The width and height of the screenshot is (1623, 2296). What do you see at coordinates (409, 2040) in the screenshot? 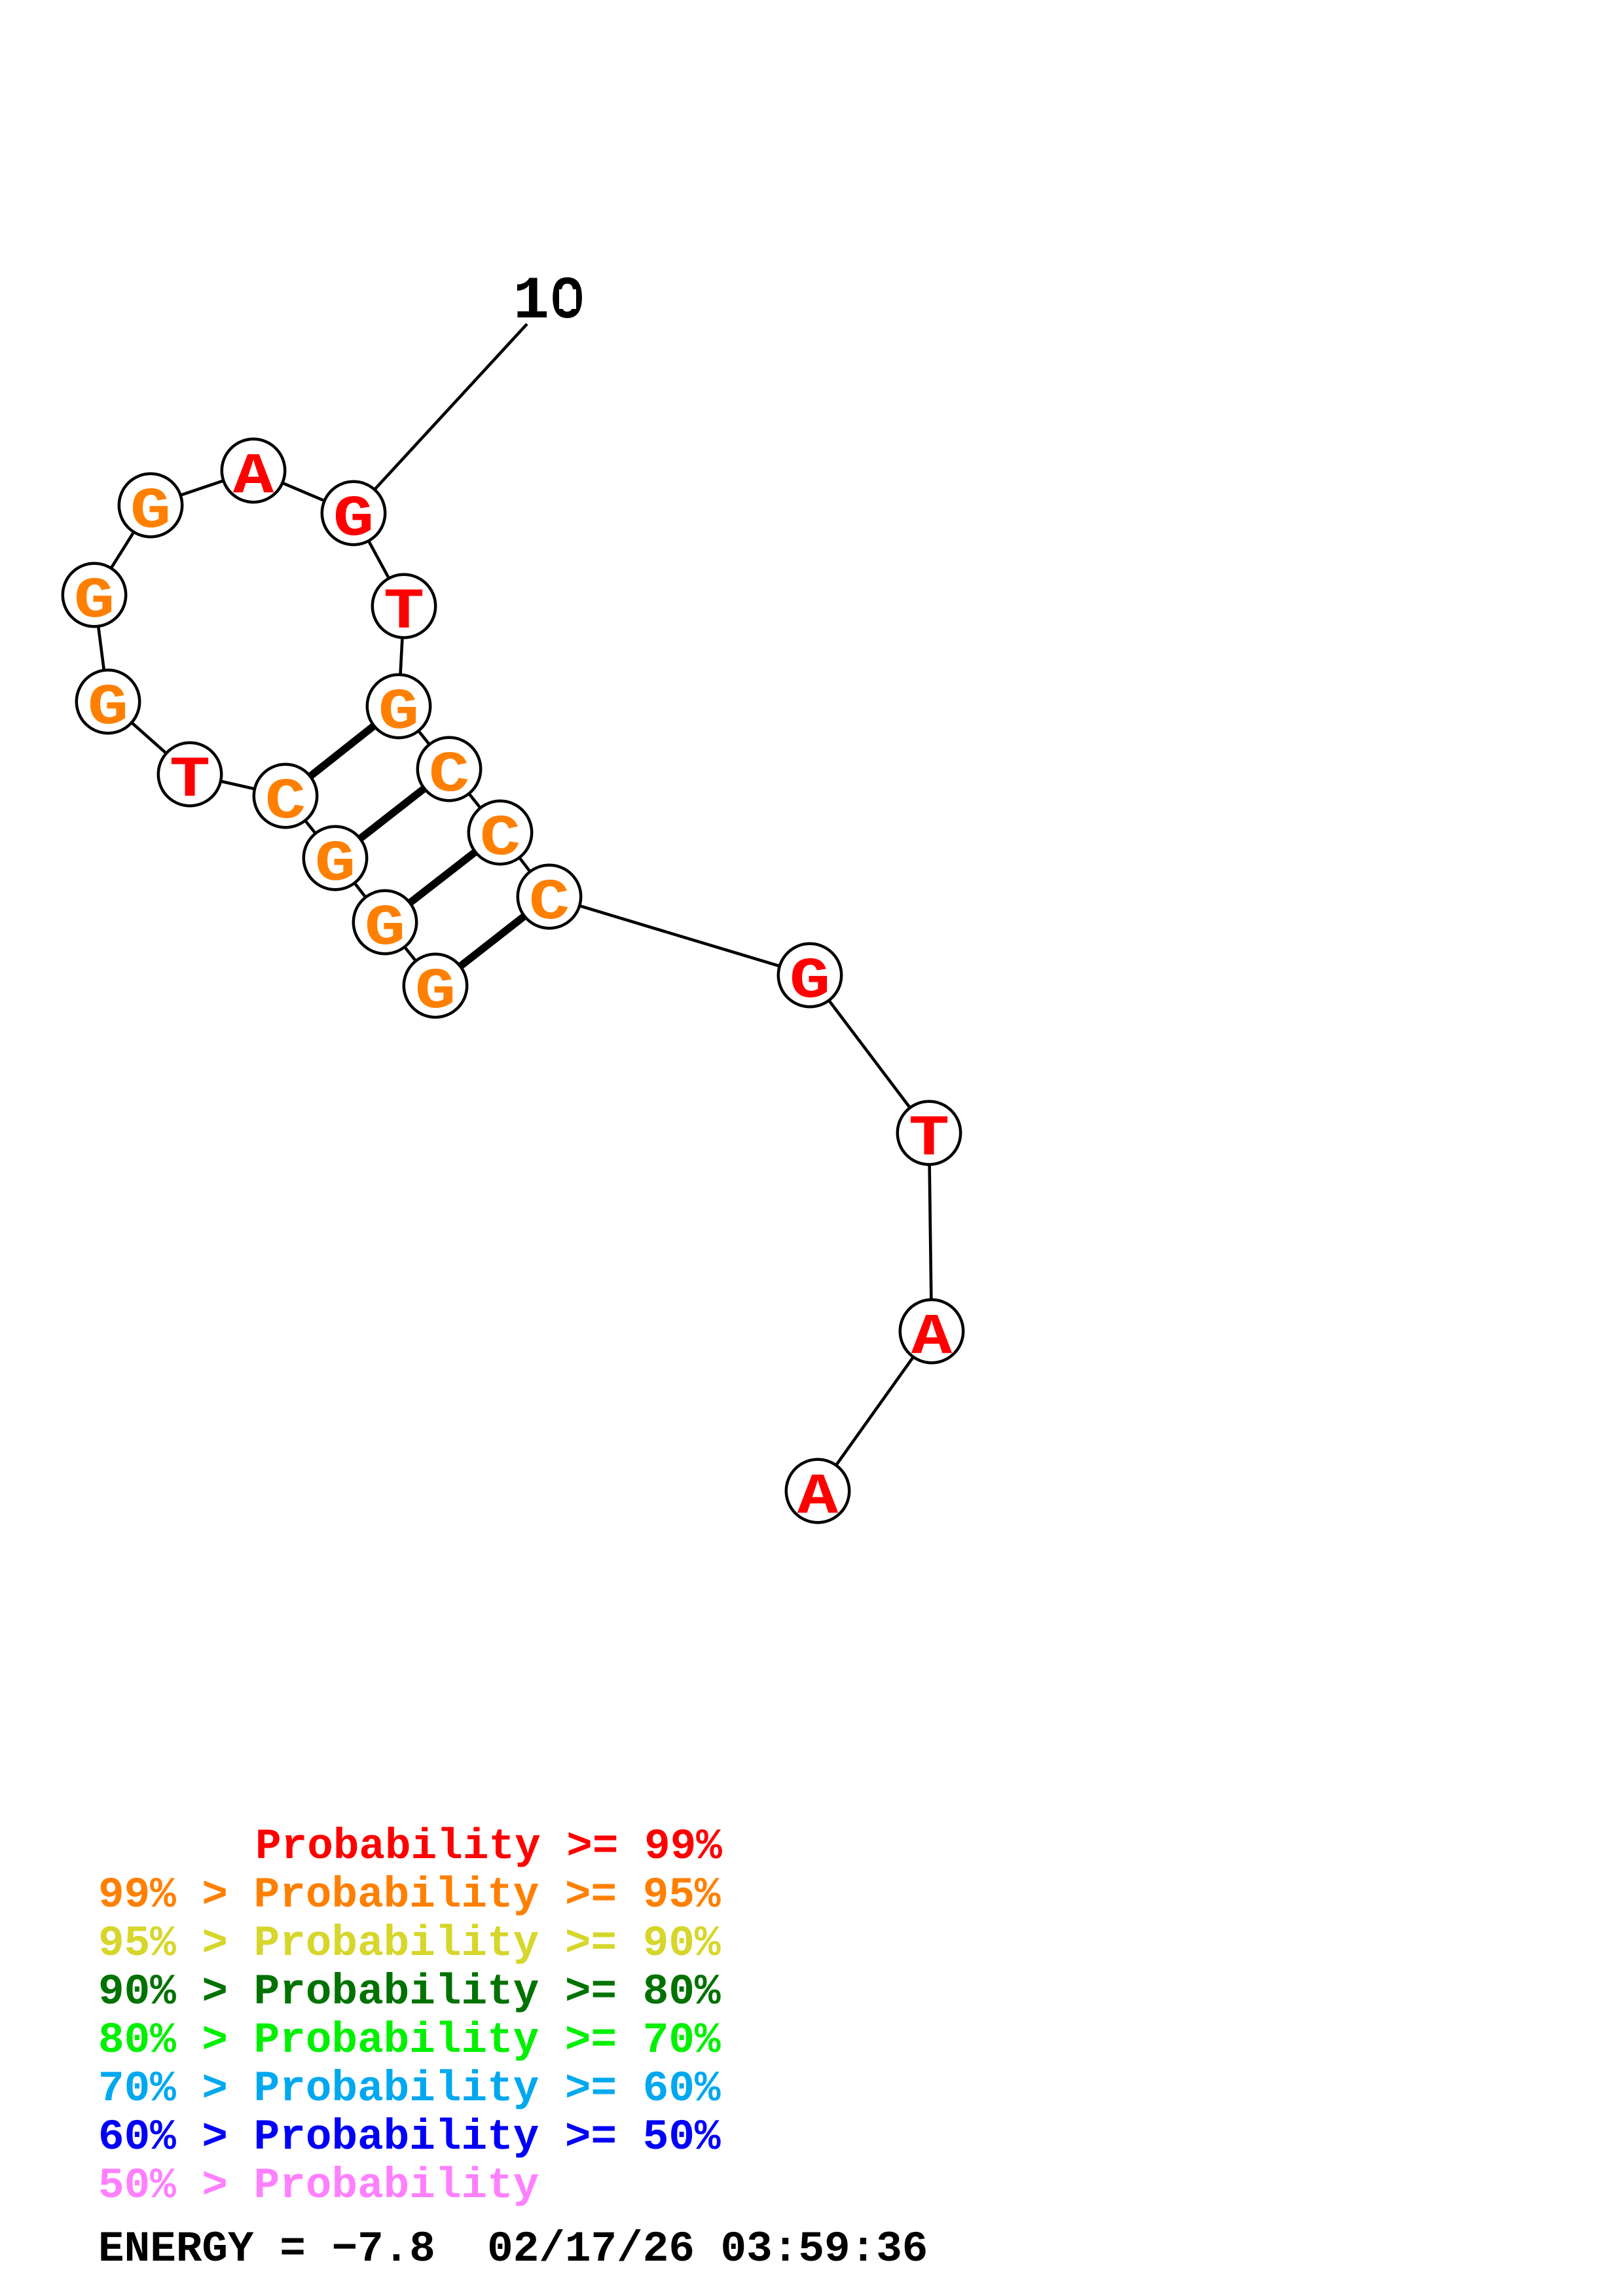
I see `svg-text: 80% > Probability >= 70%` at bounding box center [409, 2040].